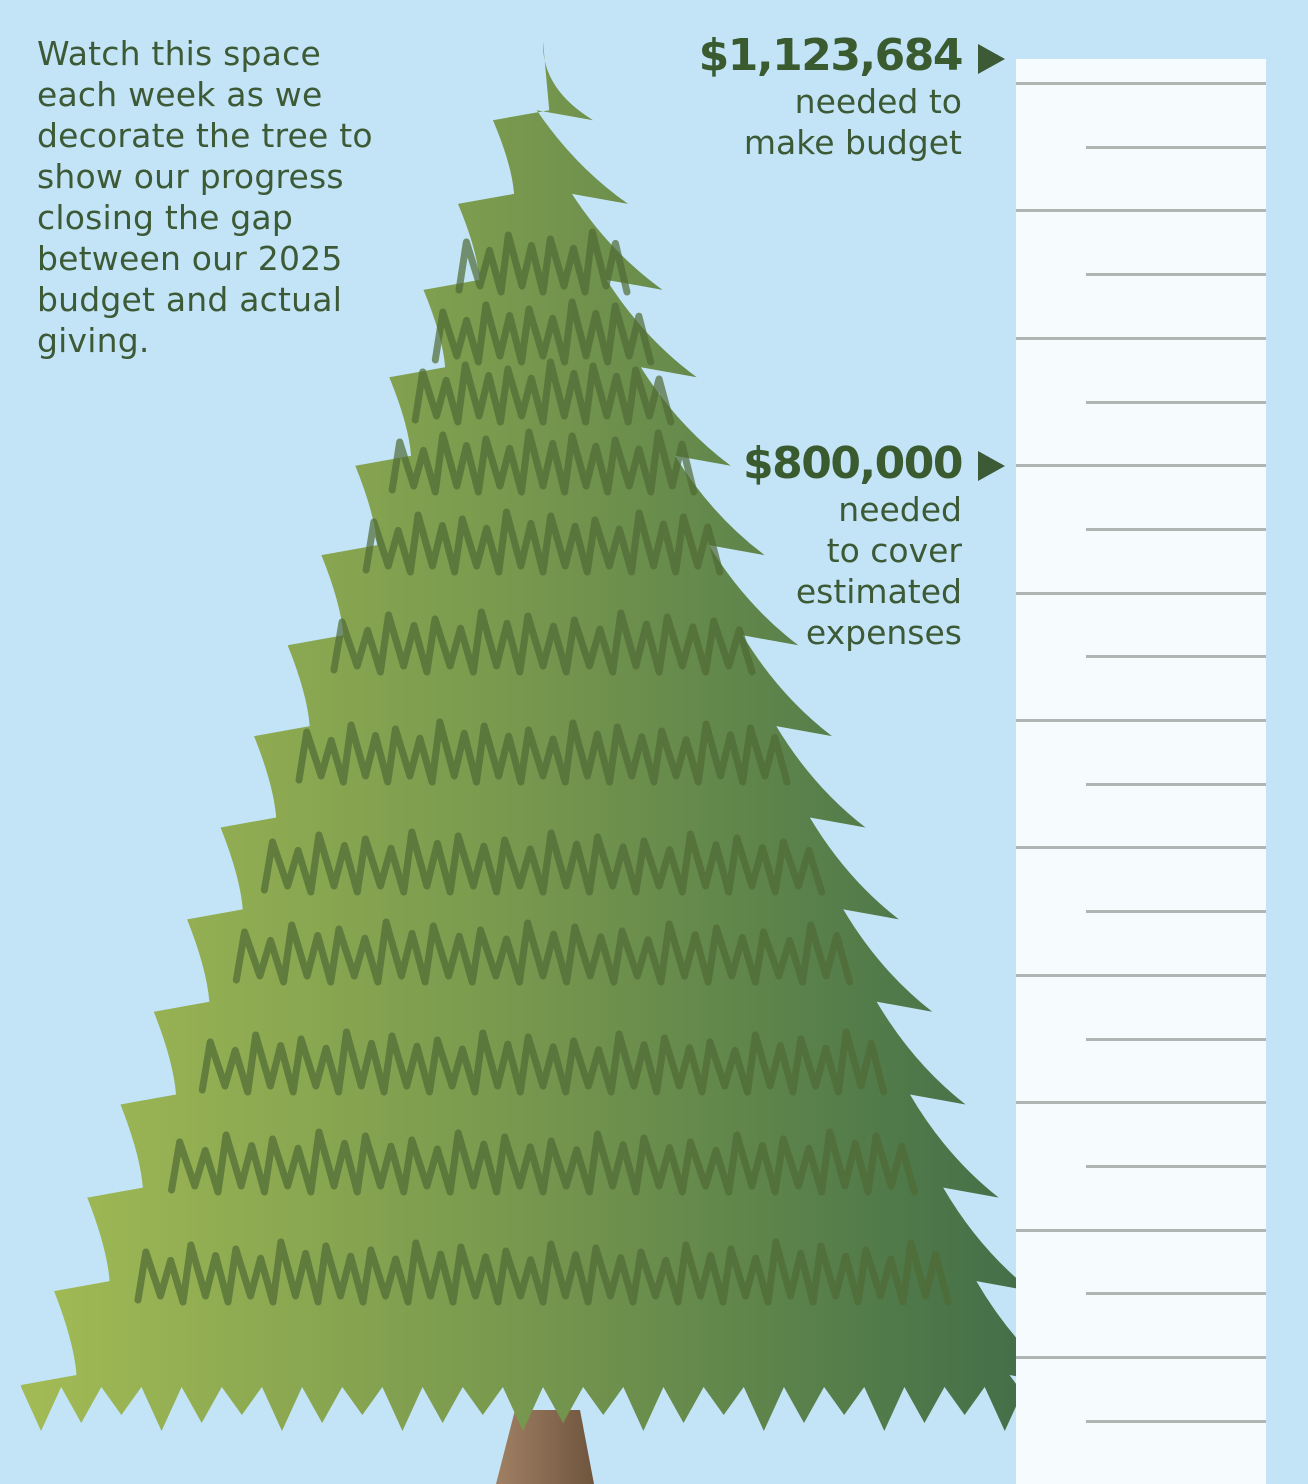 Image resolution: width=1308 pixels, height=1484 pixels. What do you see at coordinates (831, 55) in the screenshot?
I see `budget-goal-amount: $1,123,684` at bounding box center [831, 55].